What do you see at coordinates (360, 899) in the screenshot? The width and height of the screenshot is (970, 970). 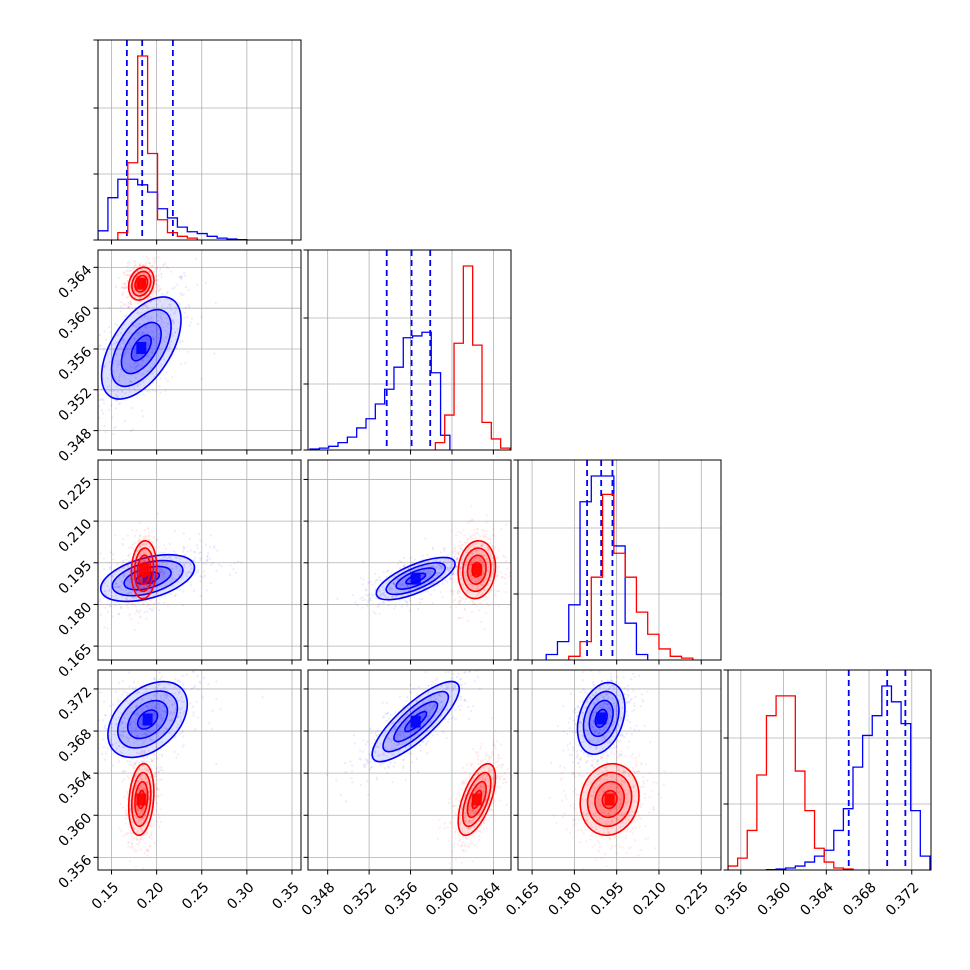 I see `x-tick-label: 0.352` at bounding box center [360, 899].